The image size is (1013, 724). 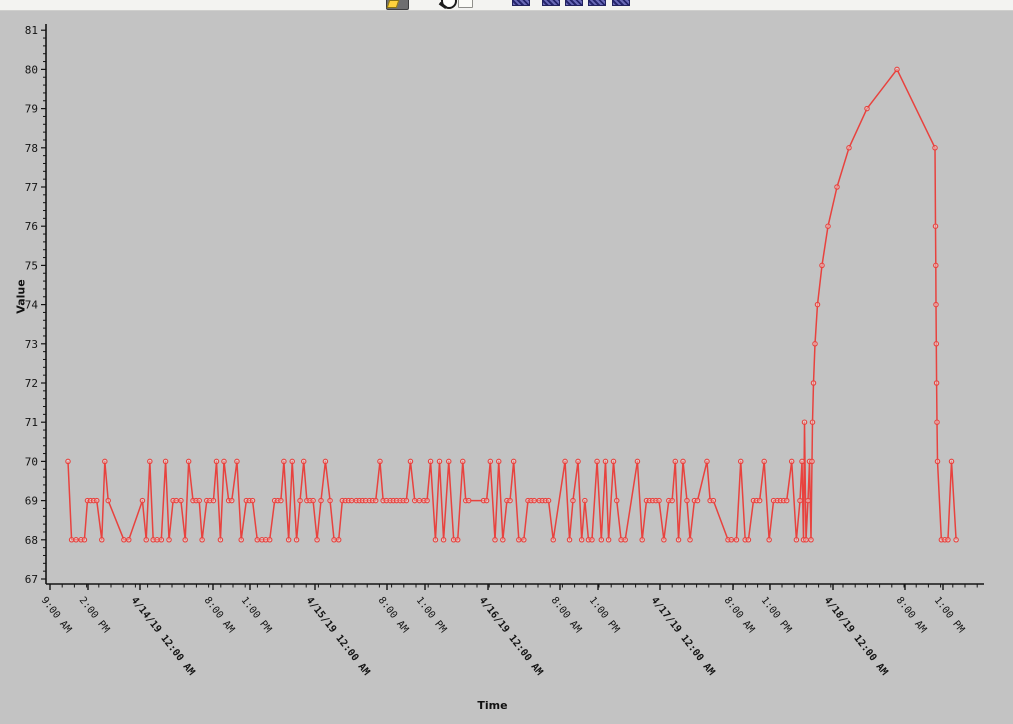 I want to click on svg-text: 4/16/19 12:00 AM, so click(x=511, y=636).